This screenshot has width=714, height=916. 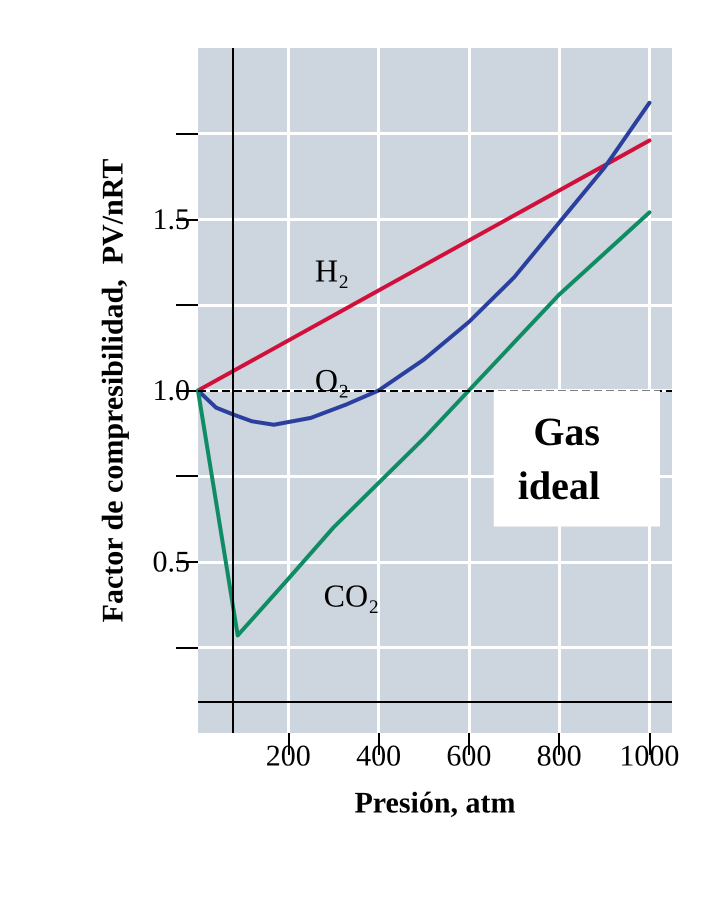 I want to click on x-tick-label: 600, so click(x=469, y=756).